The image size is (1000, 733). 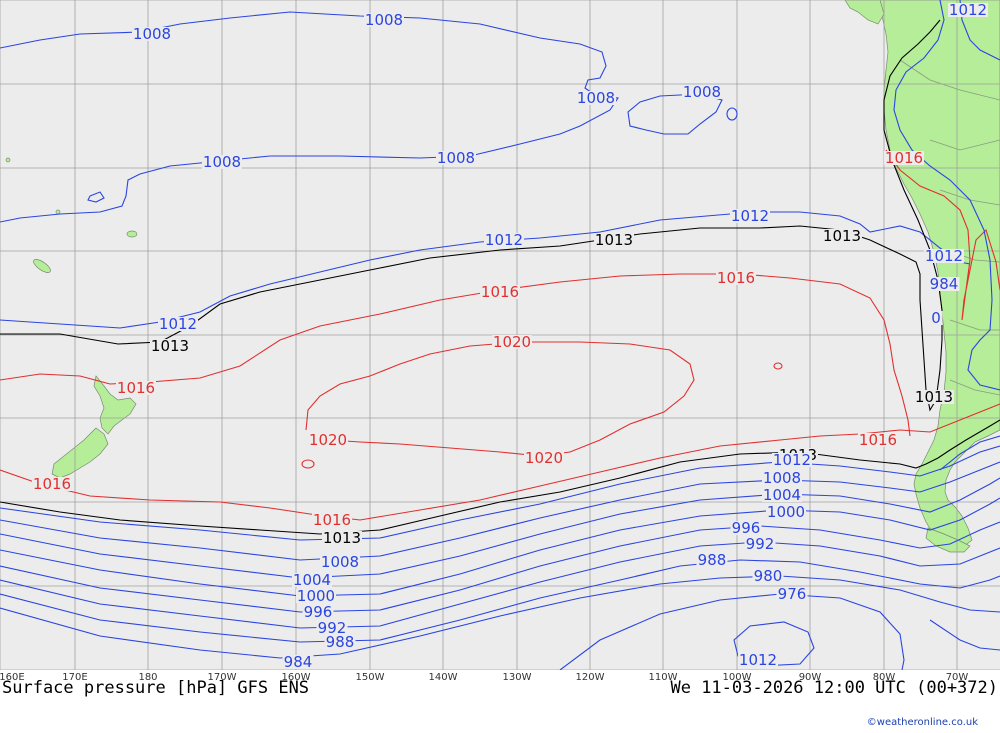 I want to click on isobar-1000-south, so click(x=500, y=547).